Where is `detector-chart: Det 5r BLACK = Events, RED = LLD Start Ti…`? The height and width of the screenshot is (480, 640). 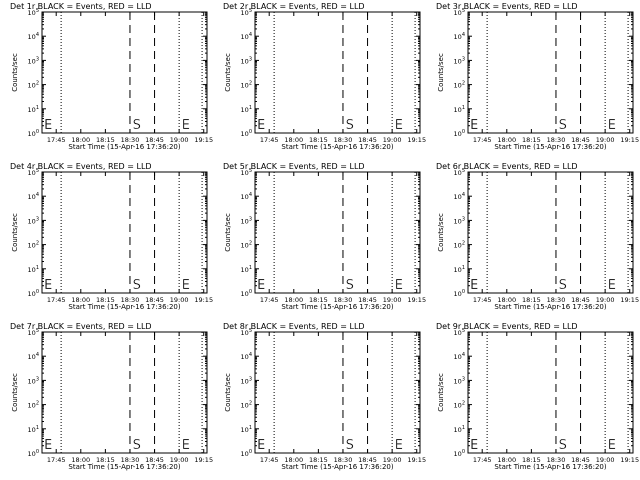
detector-chart: Det 5r BLACK = Events, RED = LLD Start Ti… is located at coordinates (324, 236).